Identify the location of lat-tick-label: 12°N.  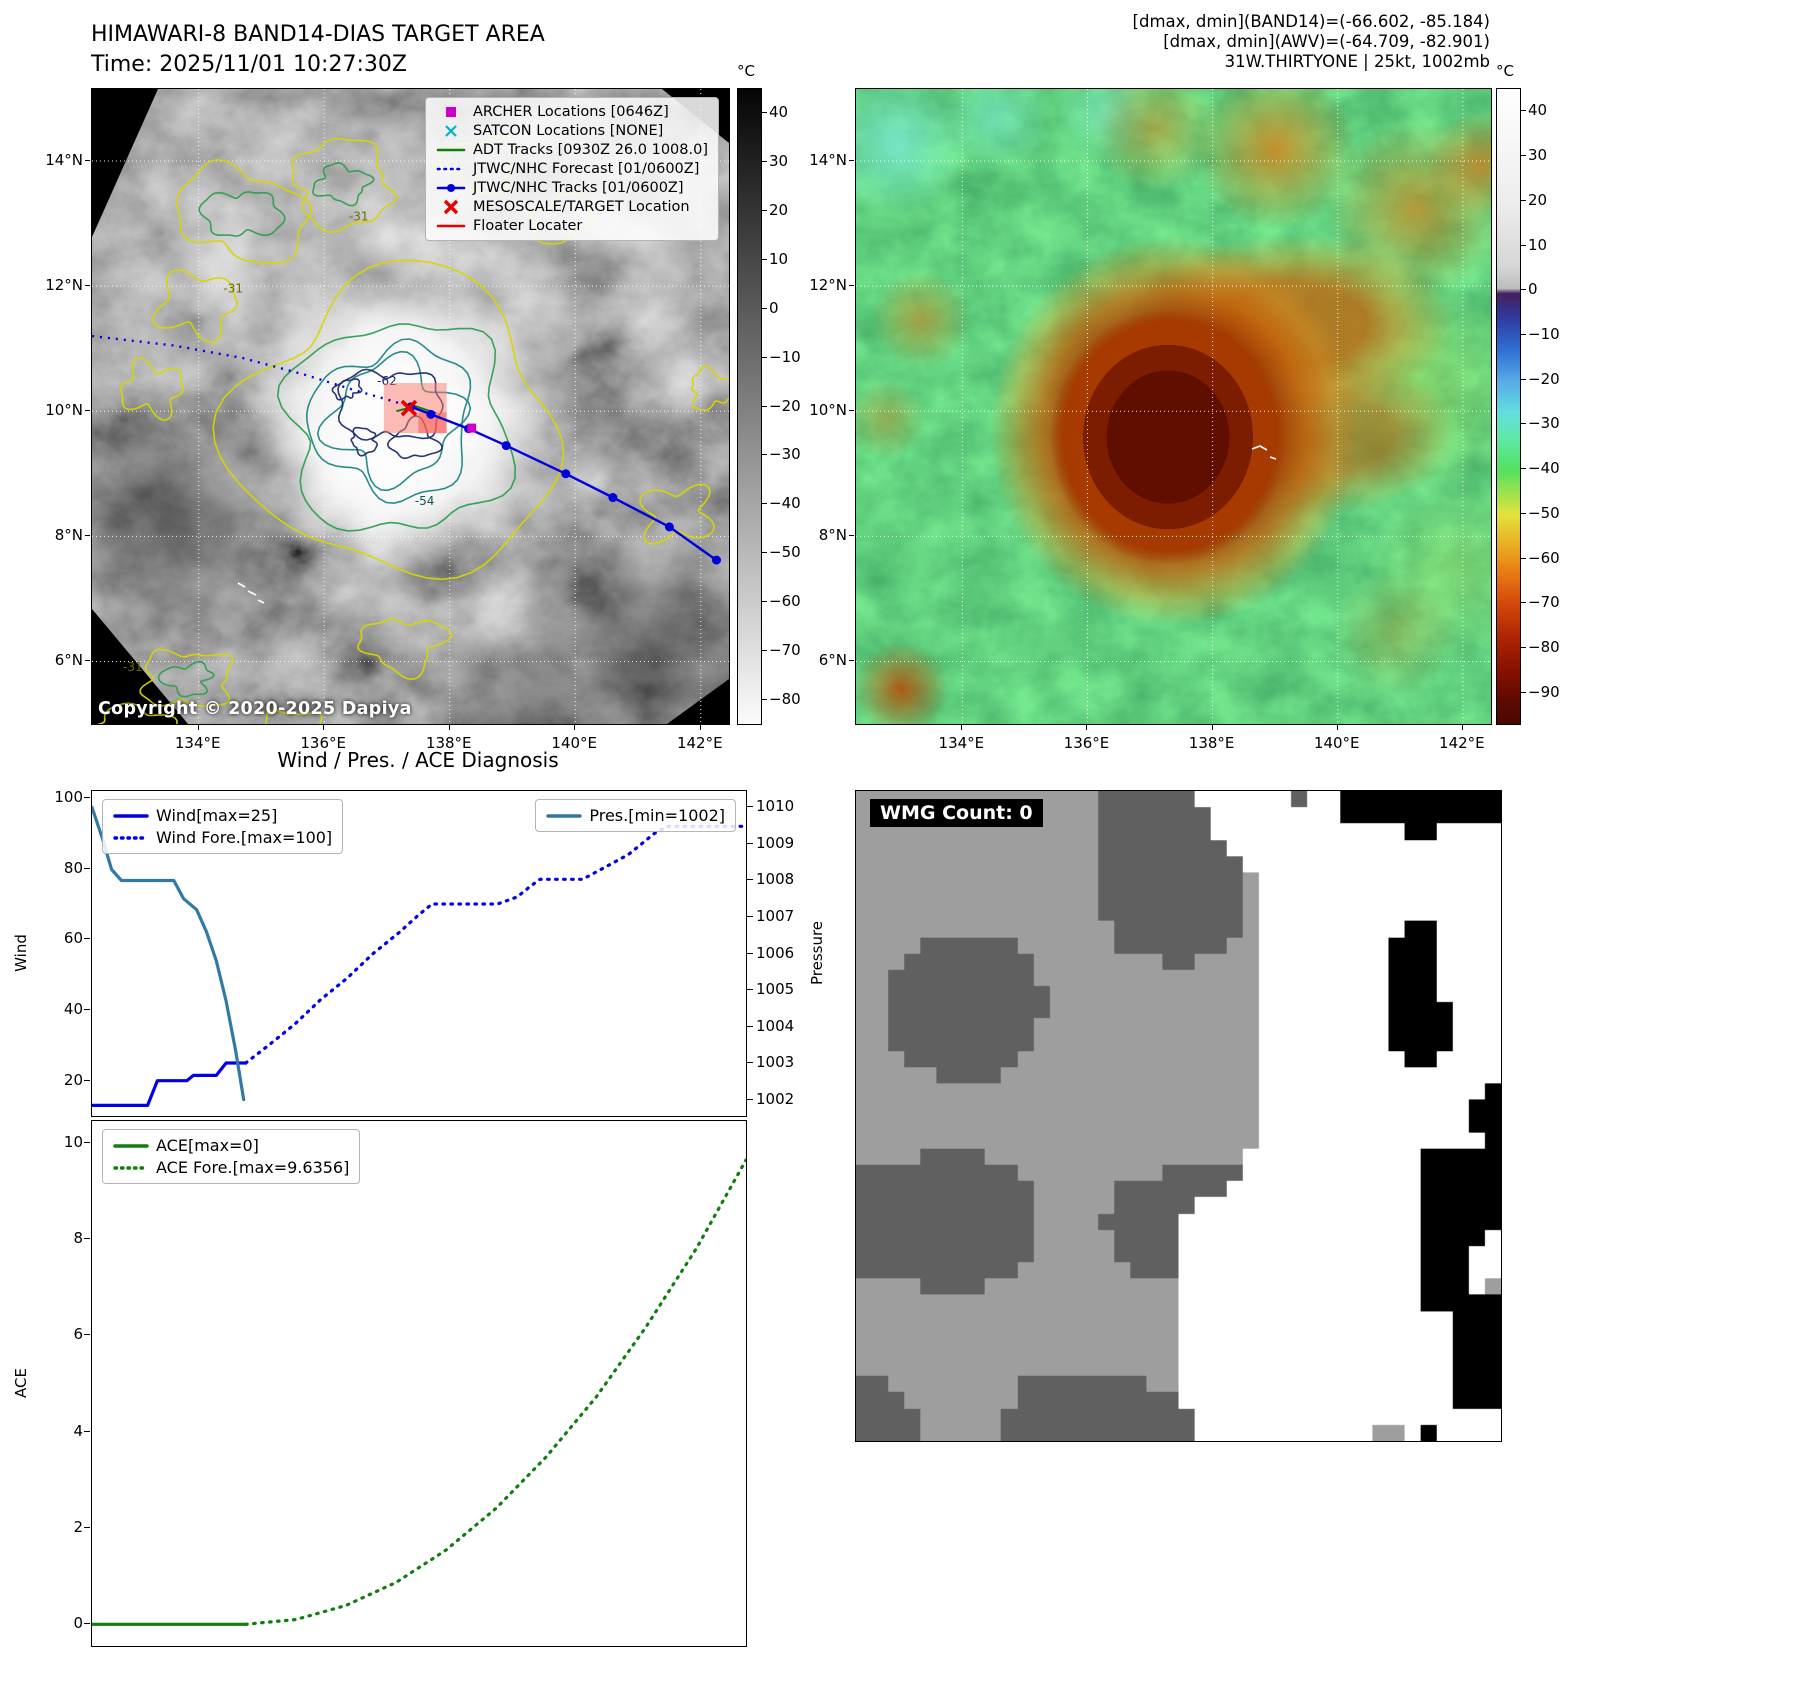
(64, 285).